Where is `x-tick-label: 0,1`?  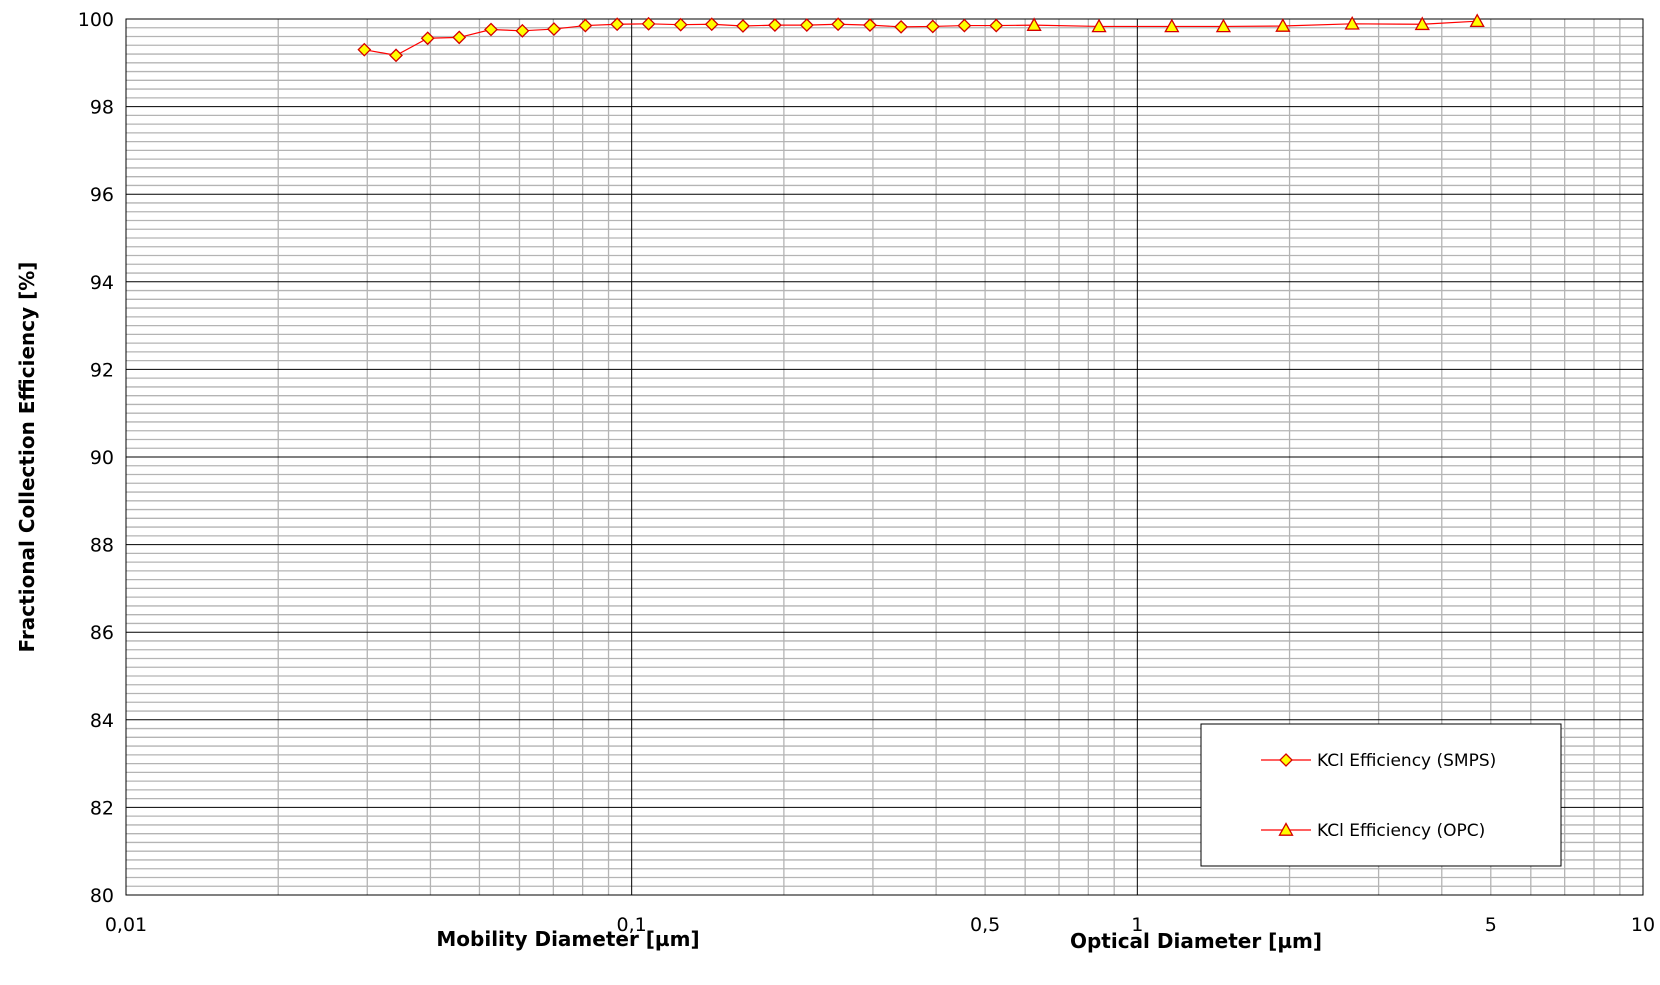
x-tick-label: 0,1 is located at coordinates (632, 925).